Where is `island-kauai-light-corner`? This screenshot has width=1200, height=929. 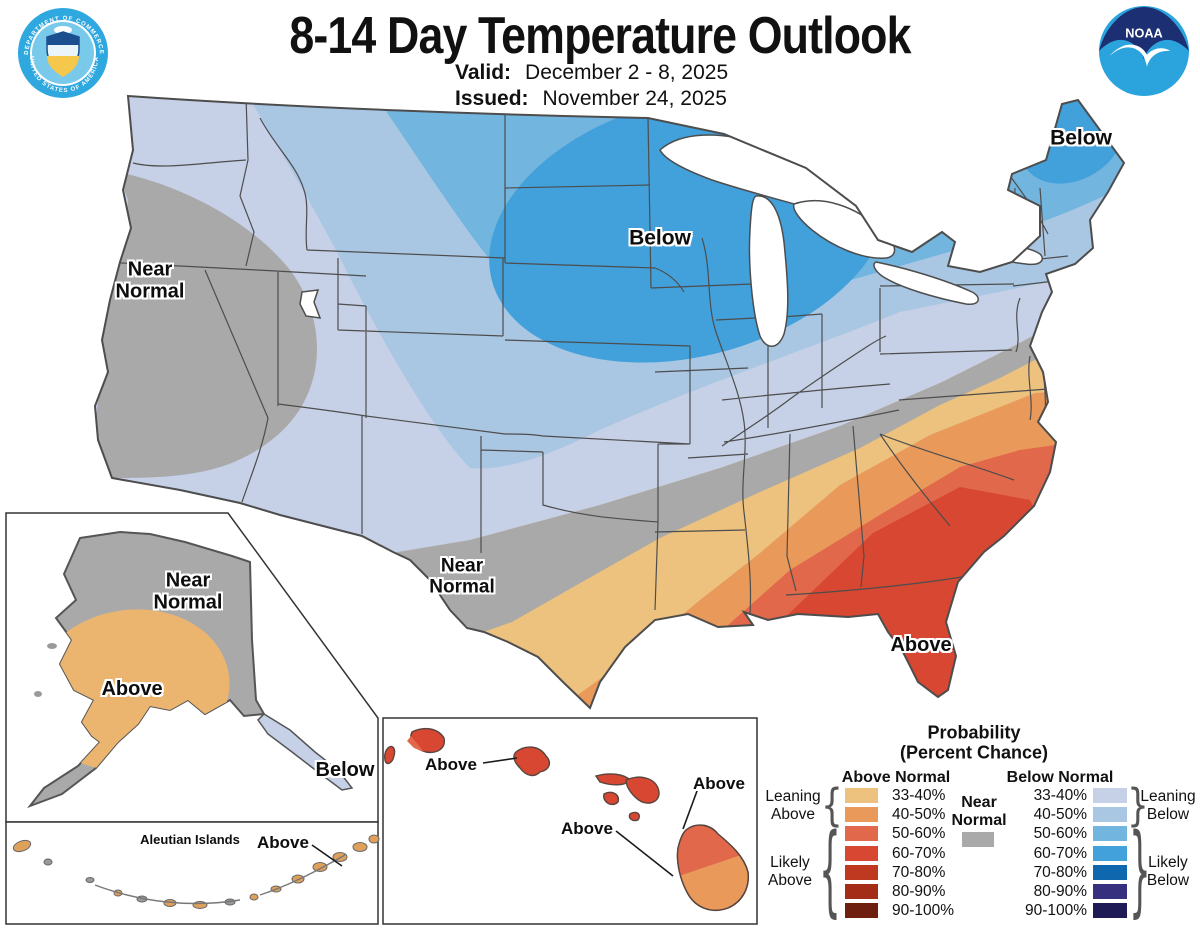
island-kauai-light-corner is located at coordinates (415, 744).